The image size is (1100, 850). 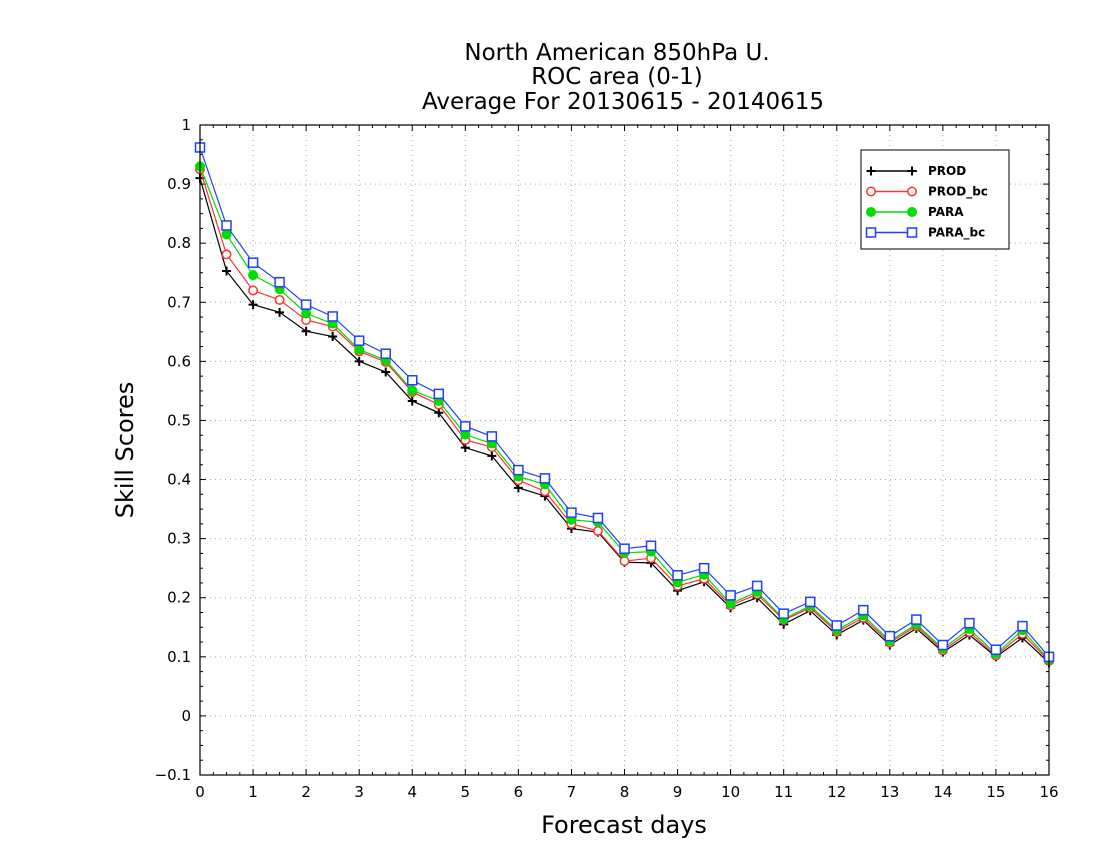 What do you see at coordinates (179, 361) in the screenshot?
I see `y-tick-label: 0.6` at bounding box center [179, 361].